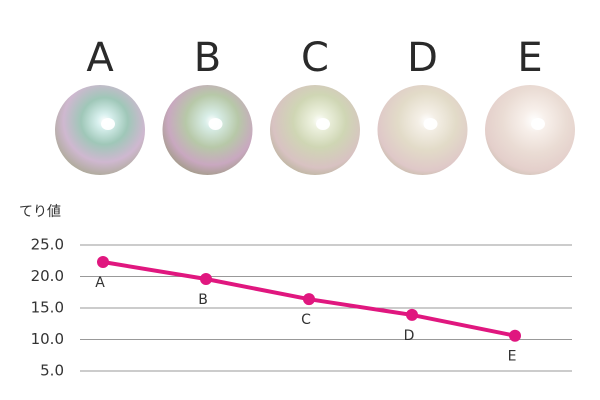  What do you see at coordinates (512, 357) in the screenshot?
I see `point-label: E` at bounding box center [512, 357].